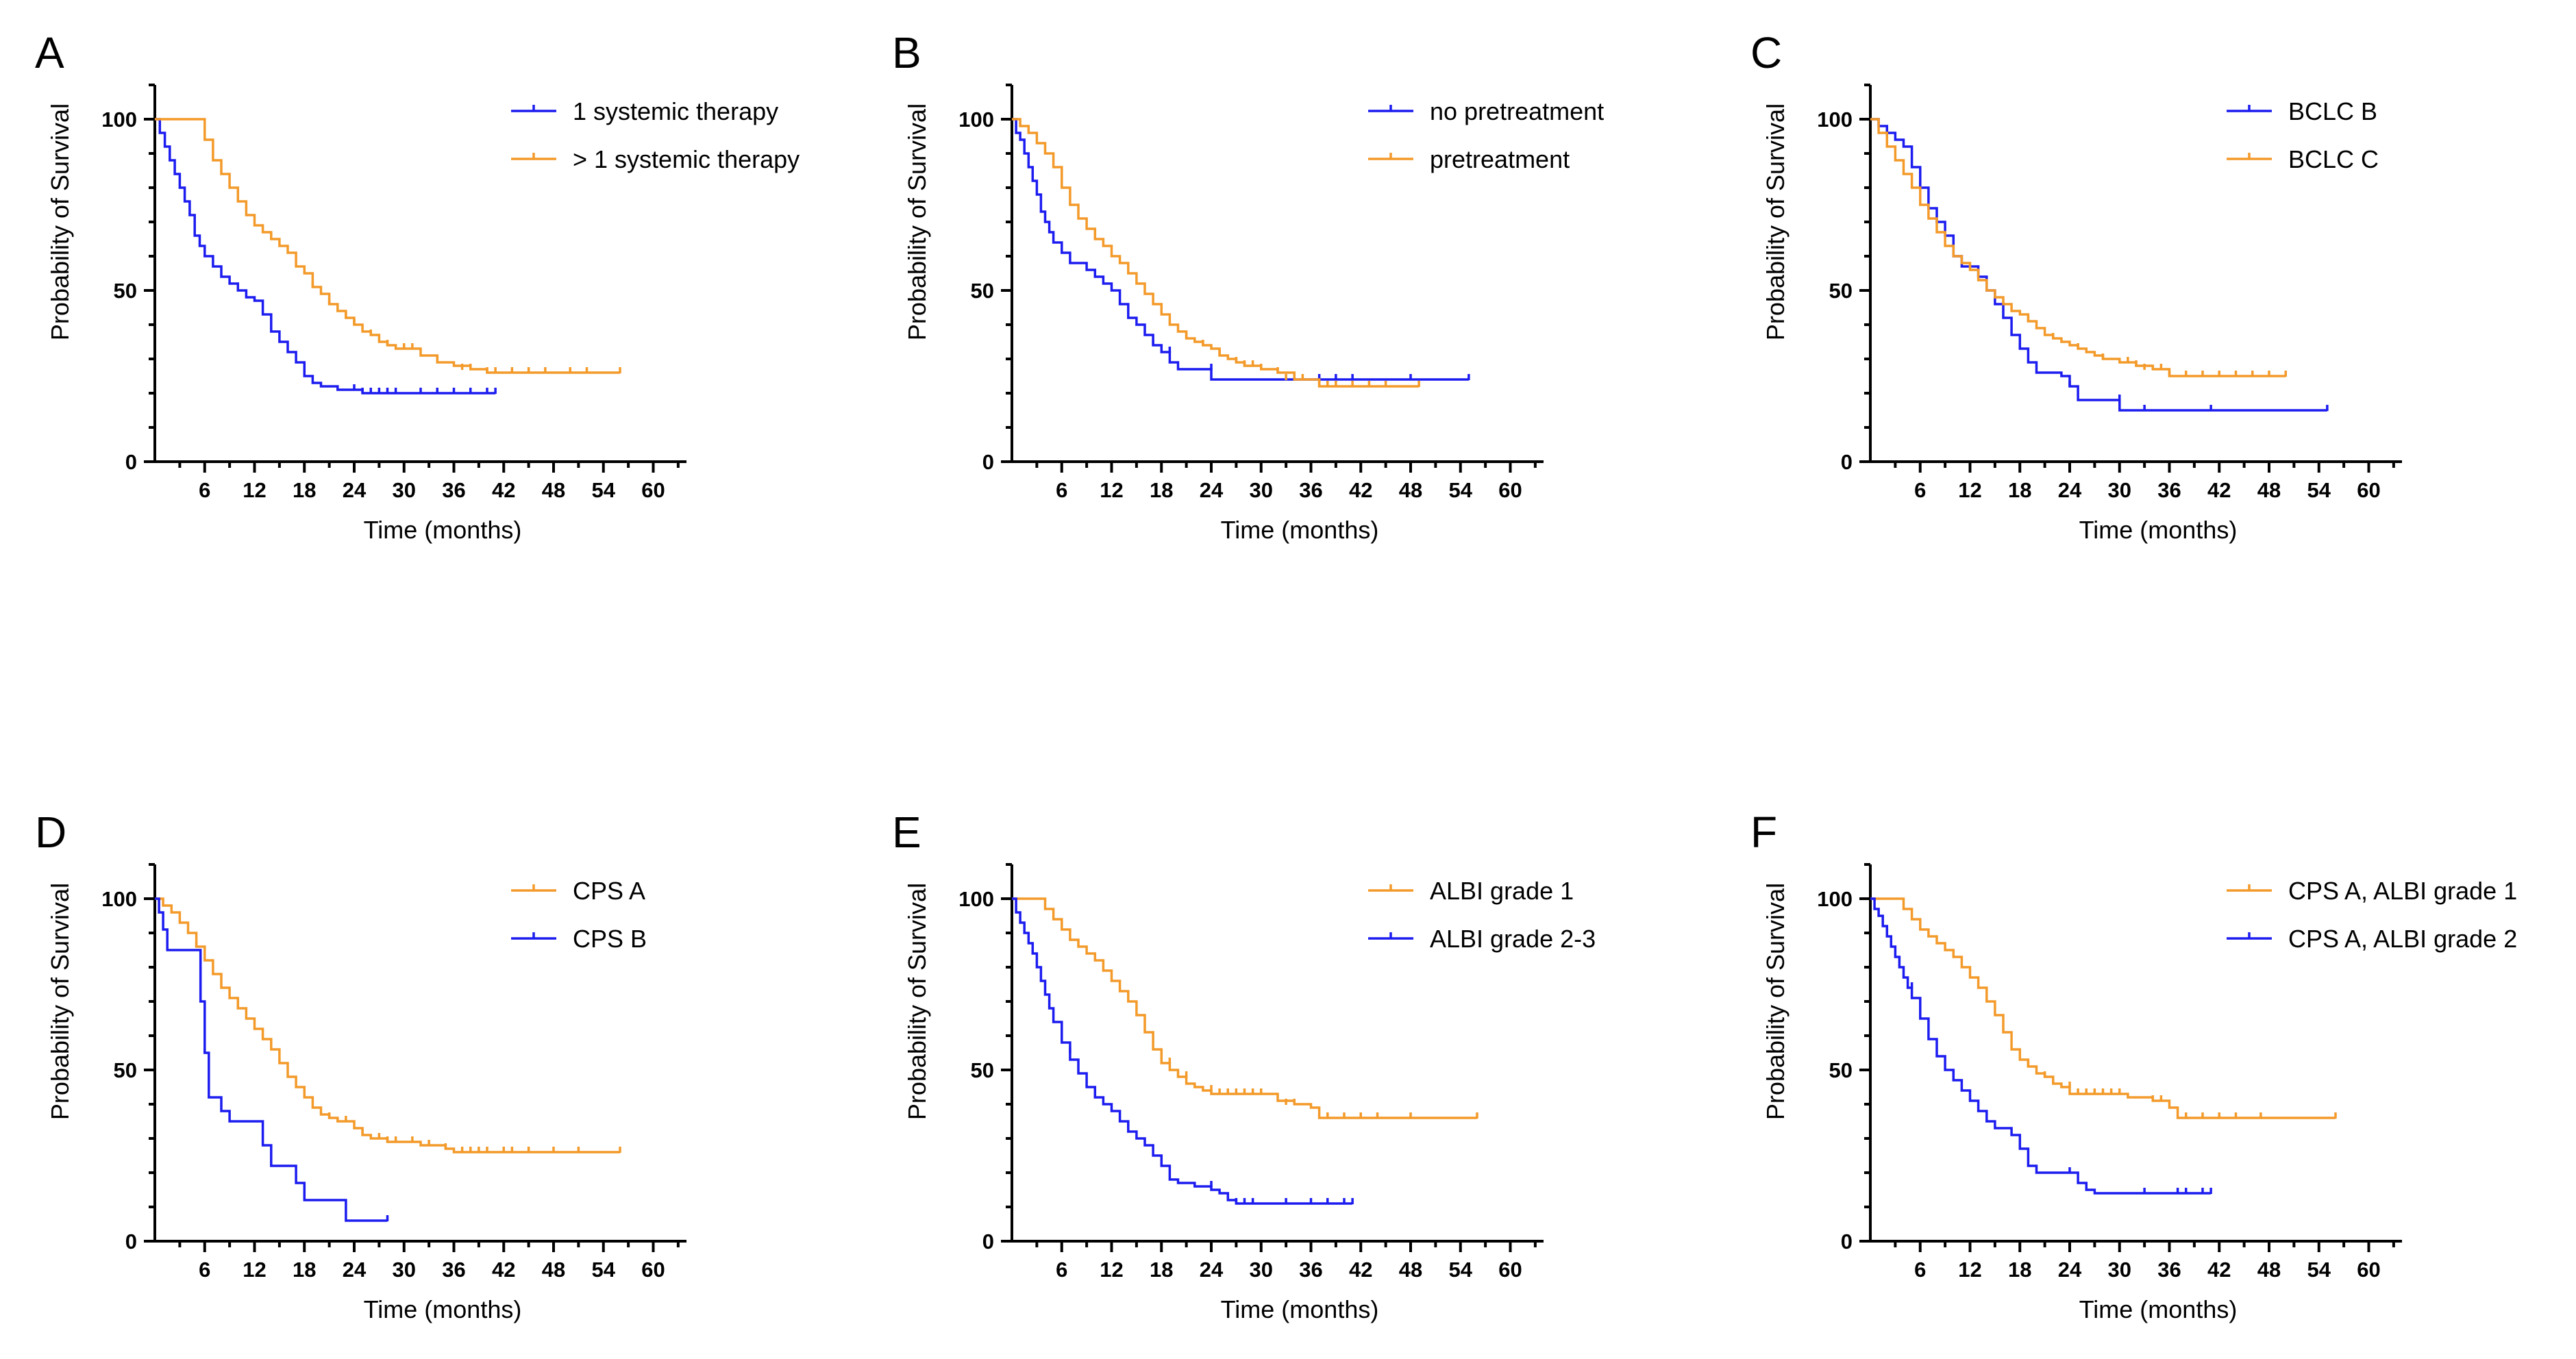  Describe the element at coordinates (2333, 159) in the screenshot. I see `legend-label: BCLC C` at that location.